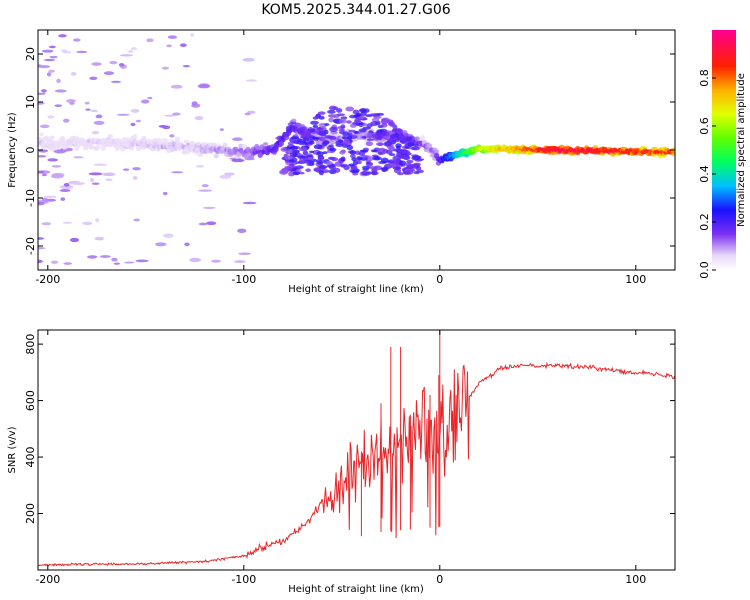 The width and height of the screenshot is (750, 600). What do you see at coordinates (741, 150) in the screenshot?
I see `colorbar-label: Normalized spectral amplitude` at bounding box center [741, 150].